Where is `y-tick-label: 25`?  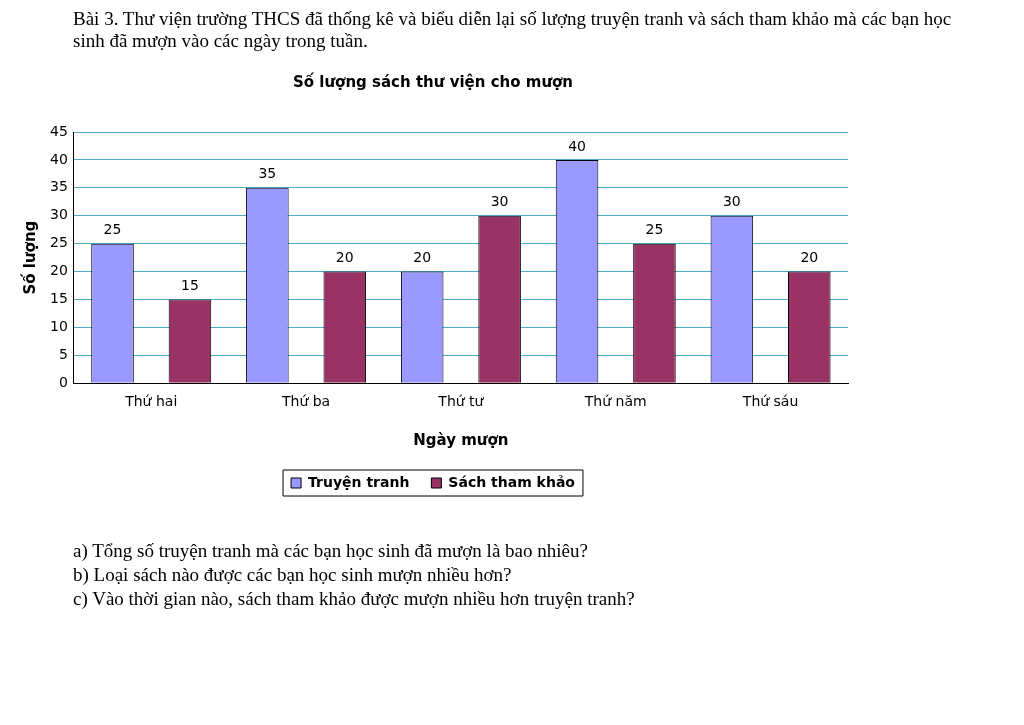 y-tick-label: 25 is located at coordinates (58, 242).